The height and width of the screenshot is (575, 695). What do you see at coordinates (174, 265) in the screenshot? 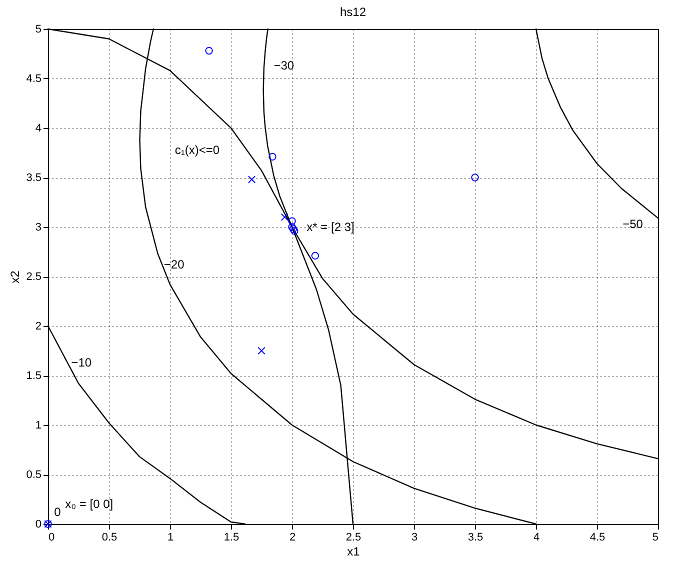
I see `annotation: −20` at bounding box center [174, 265].